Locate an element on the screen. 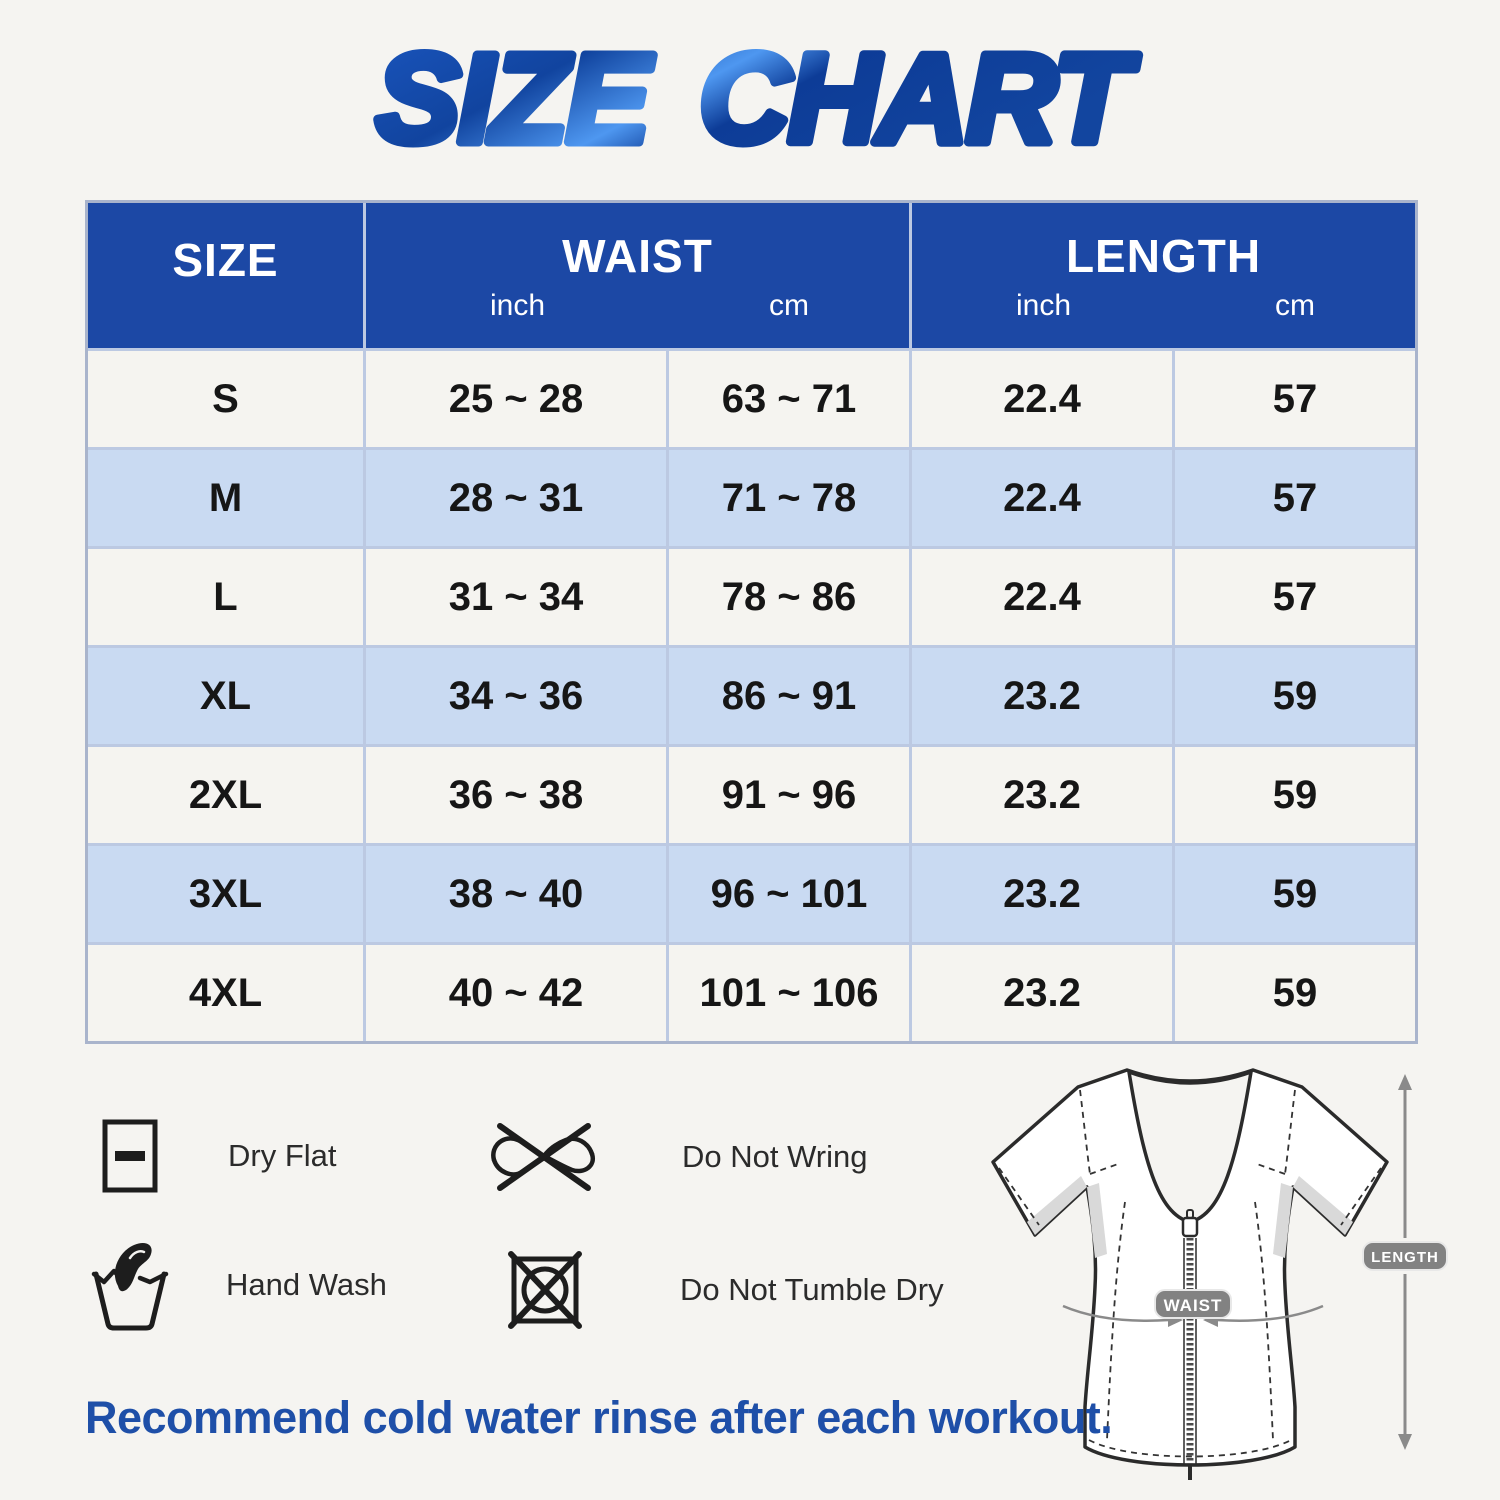  table-cell-size: 4XL is located at coordinates (225, 993).